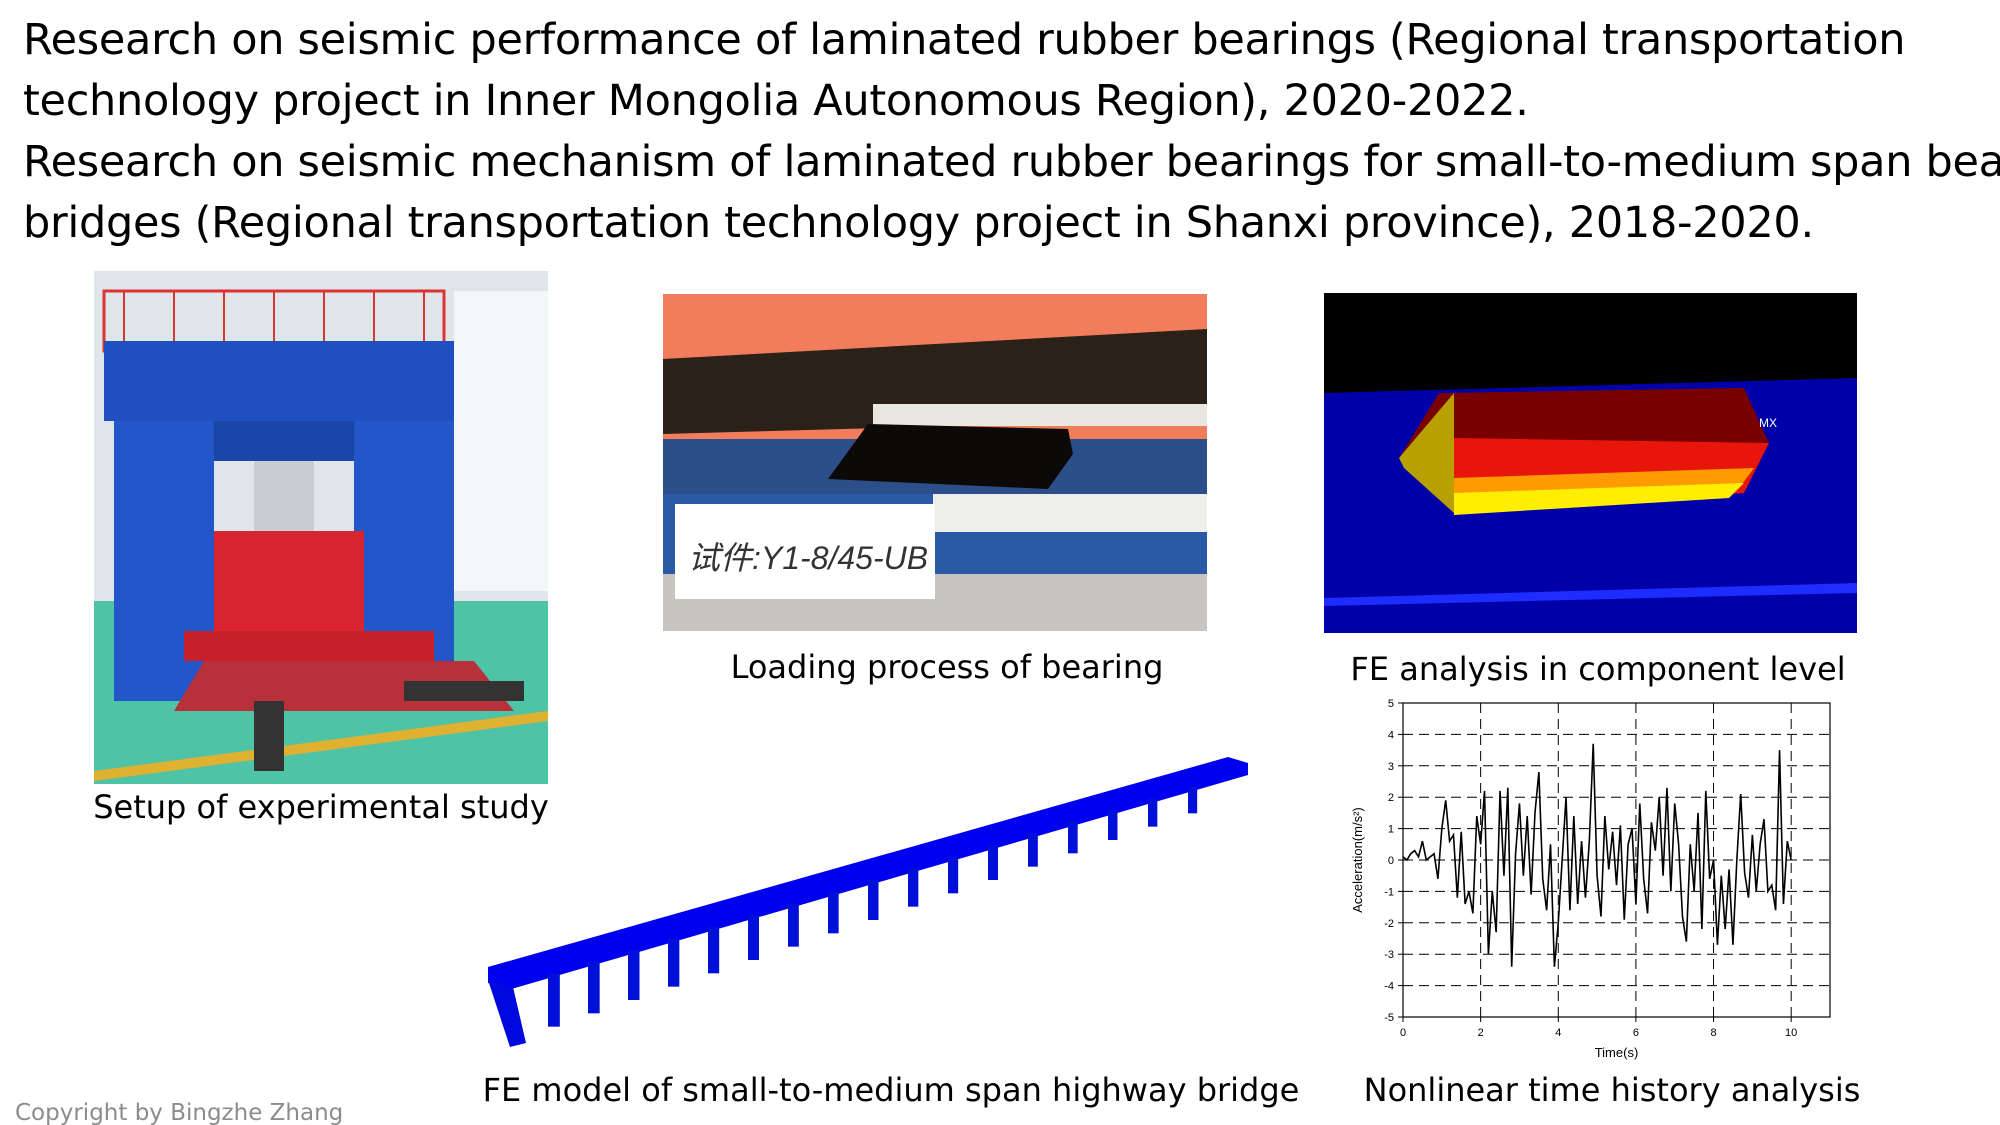 Image resolution: width=2000 pixels, height=1125 pixels. What do you see at coordinates (1481, 1033) in the screenshot?
I see `x-tick-label: 2` at bounding box center [1481, 1033].